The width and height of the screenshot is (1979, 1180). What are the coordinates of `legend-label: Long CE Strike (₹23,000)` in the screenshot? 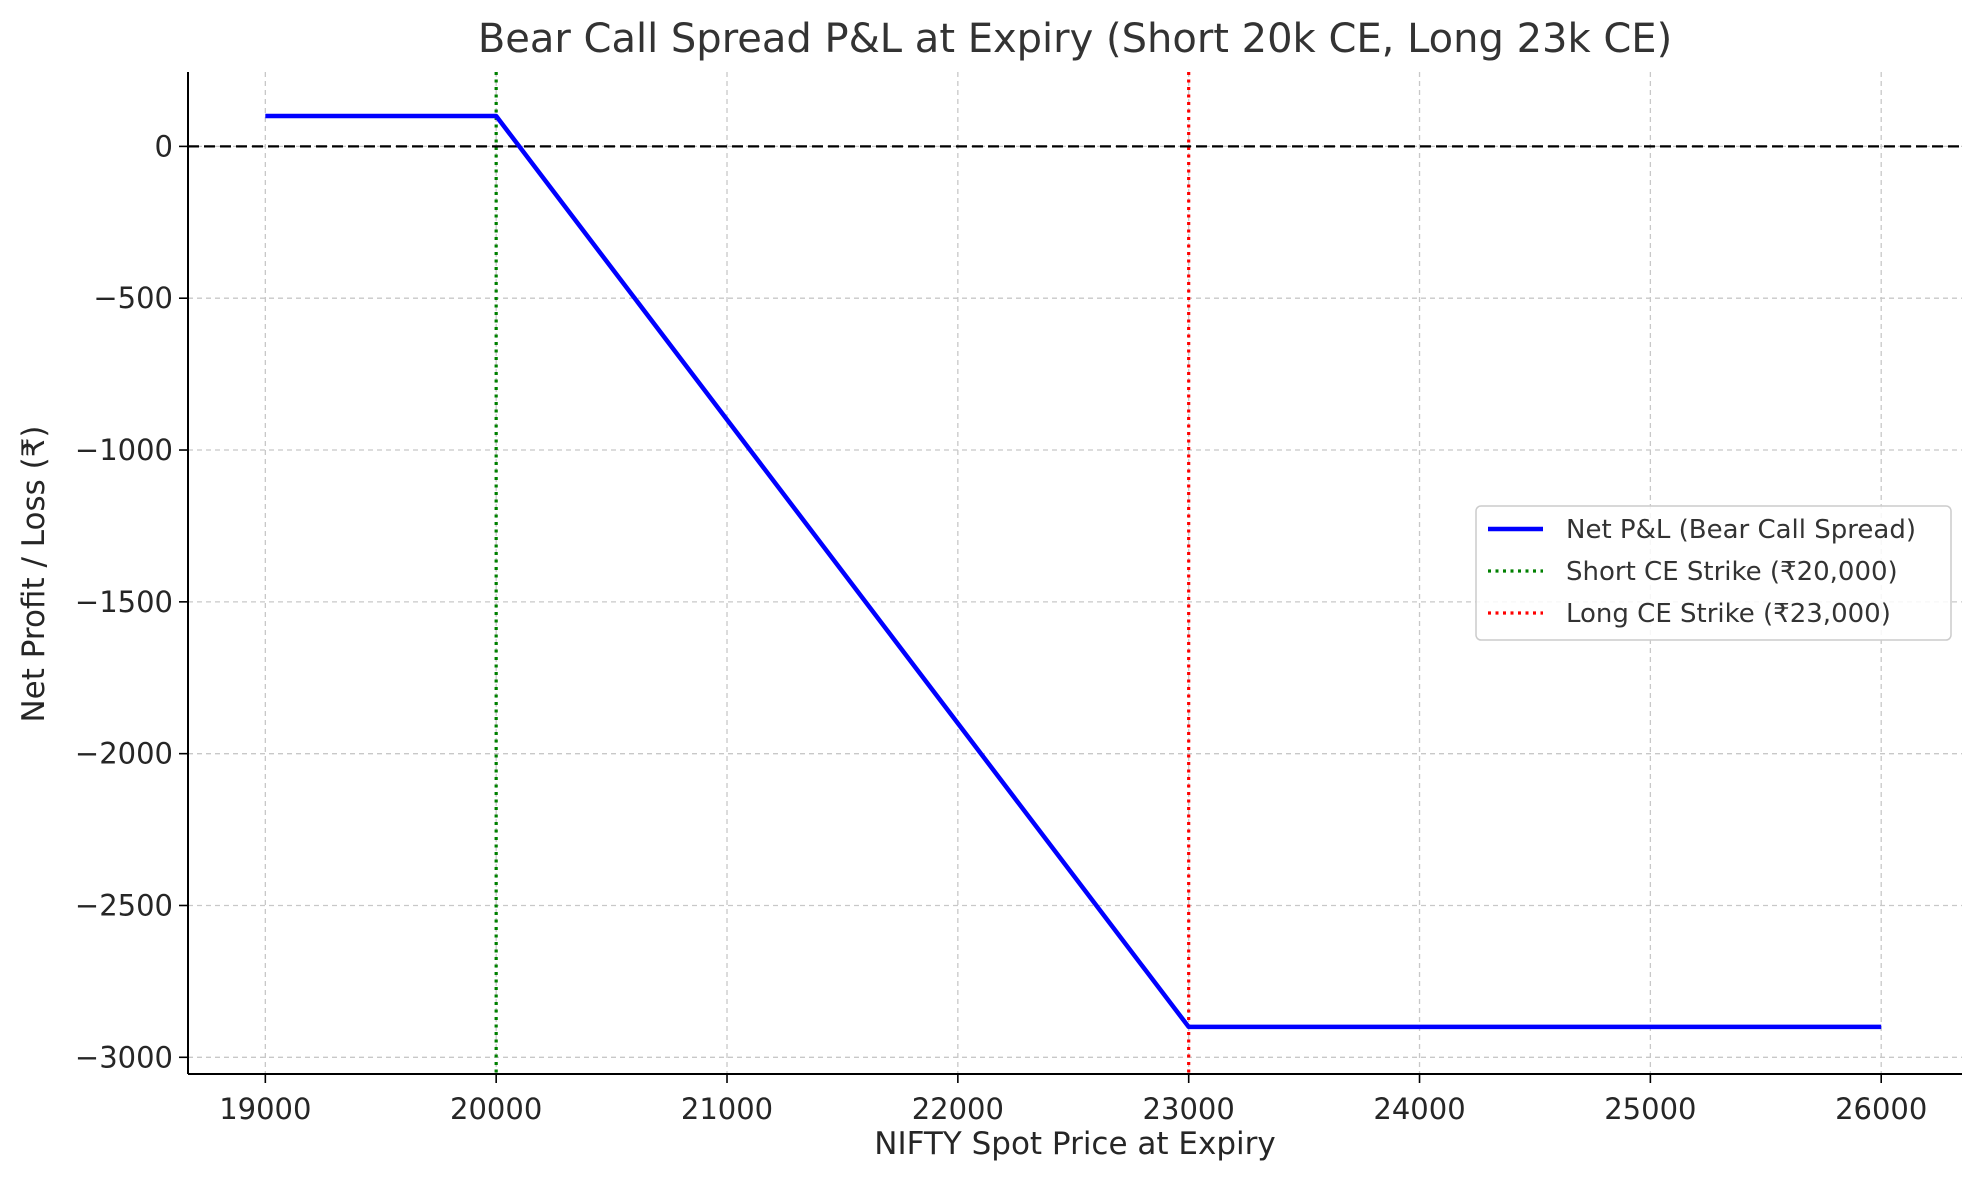 It's located at (1728, 614).